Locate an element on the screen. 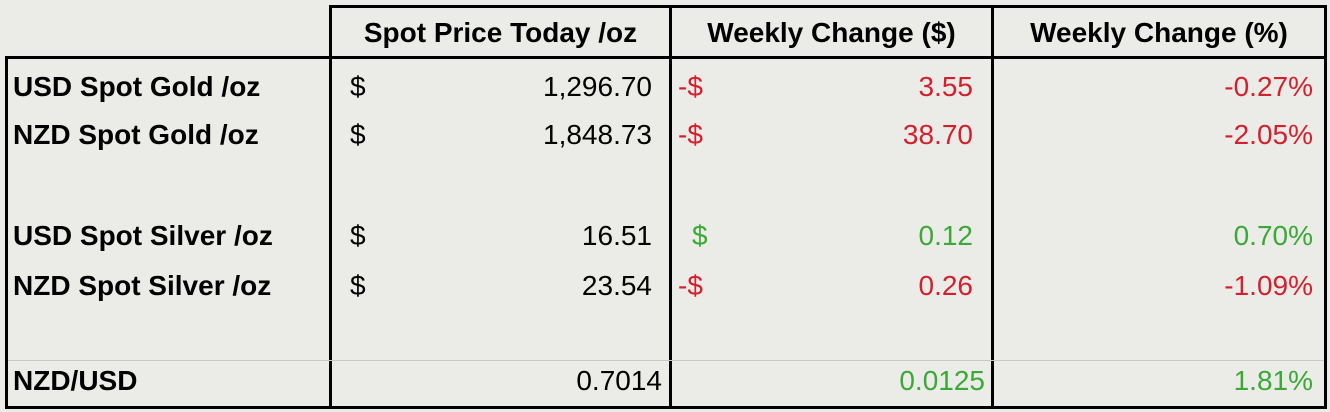 This screenshot has width=1330, height=412. price: 0.7014 is located at coordinates (619, 380).